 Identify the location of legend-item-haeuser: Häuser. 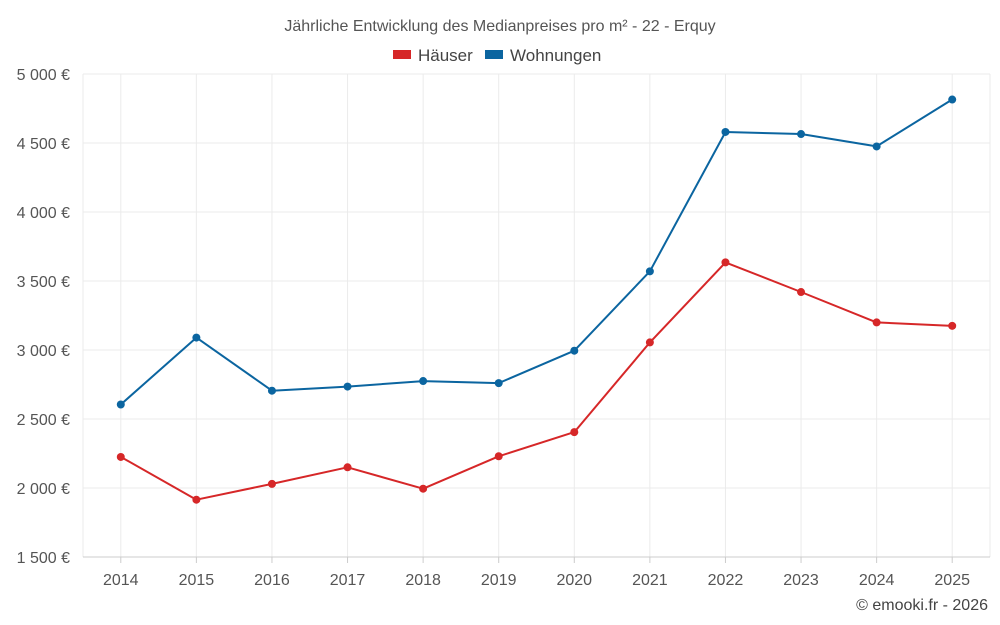
(433, 55).